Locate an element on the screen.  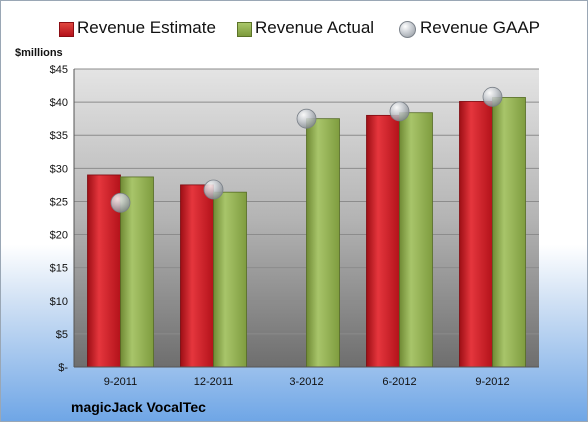
y-axis-unit-label: $millions is located at coordinates (39, 53).